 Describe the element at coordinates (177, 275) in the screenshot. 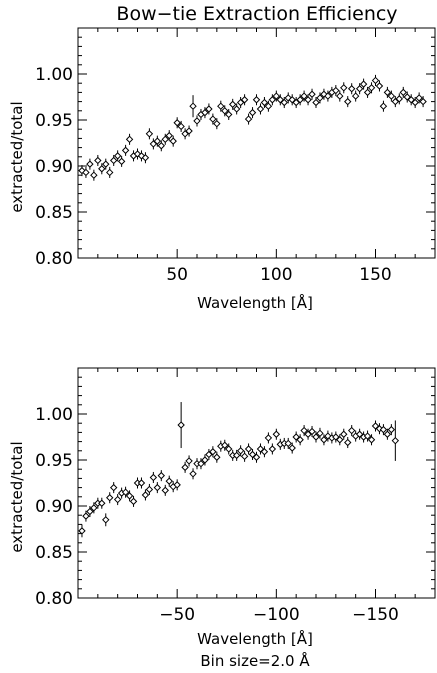

I see `x-tick-label: 50` at that location.